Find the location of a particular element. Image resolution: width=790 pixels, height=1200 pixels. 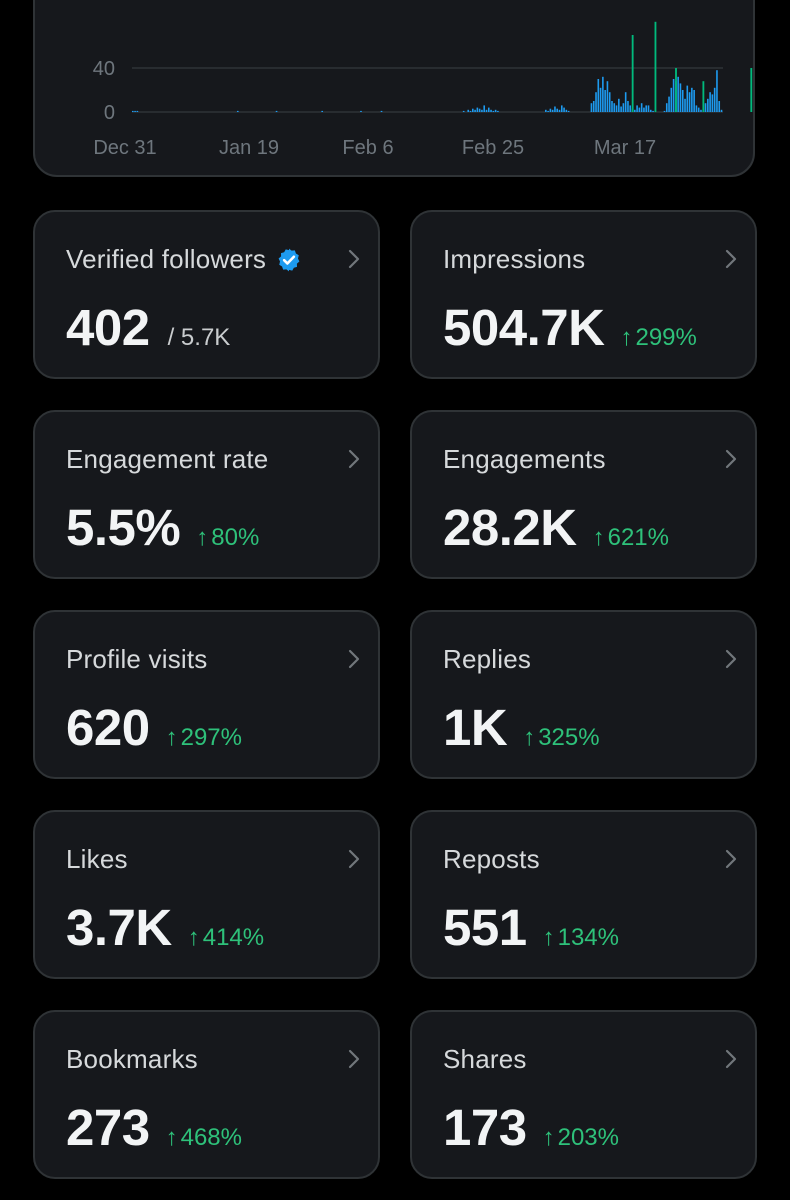

card-value: 1K is located at coordinates (475, 727).